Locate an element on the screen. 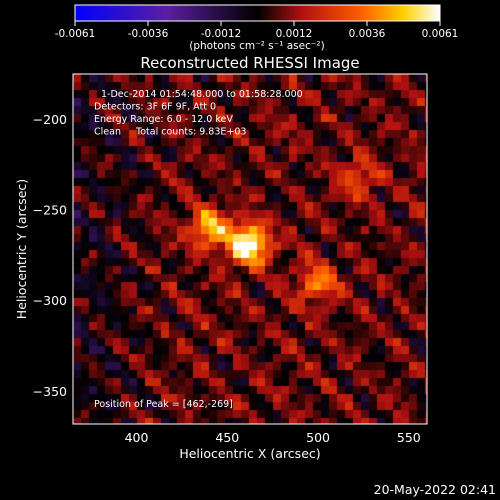  x-tick-label: 450 is located at coordinates (227, 437).